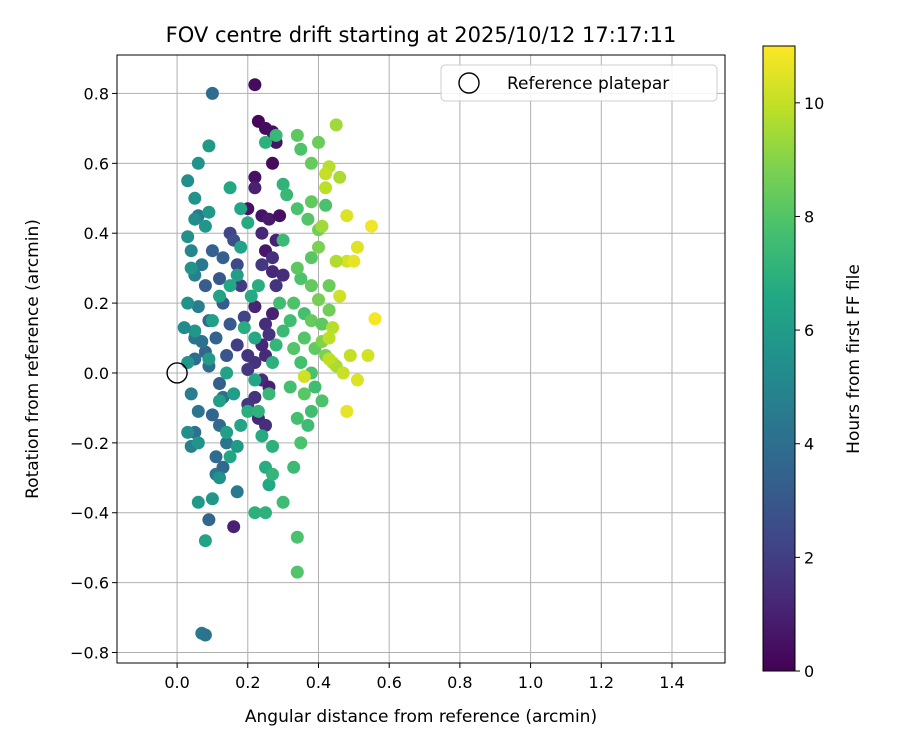 The height and width of the screenshot is (750, 900). What do you see at coordinates (530, 682) in the screenshot?
I see `x-tick-label: 1.0` at bounding box center [530, 682].